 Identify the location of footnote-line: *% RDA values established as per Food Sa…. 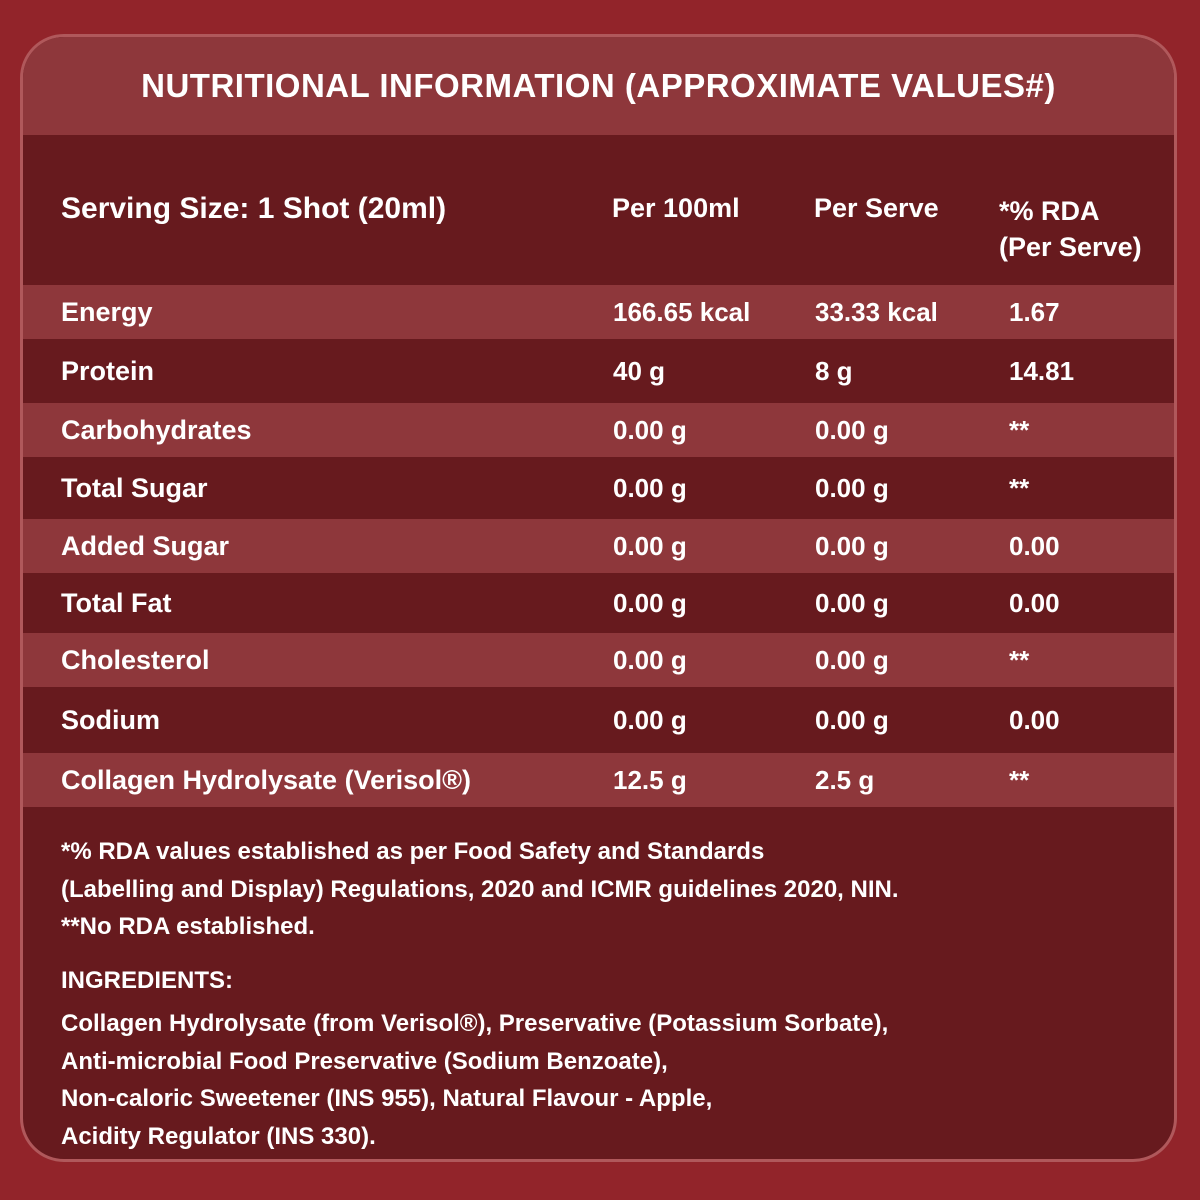
(413, 851).